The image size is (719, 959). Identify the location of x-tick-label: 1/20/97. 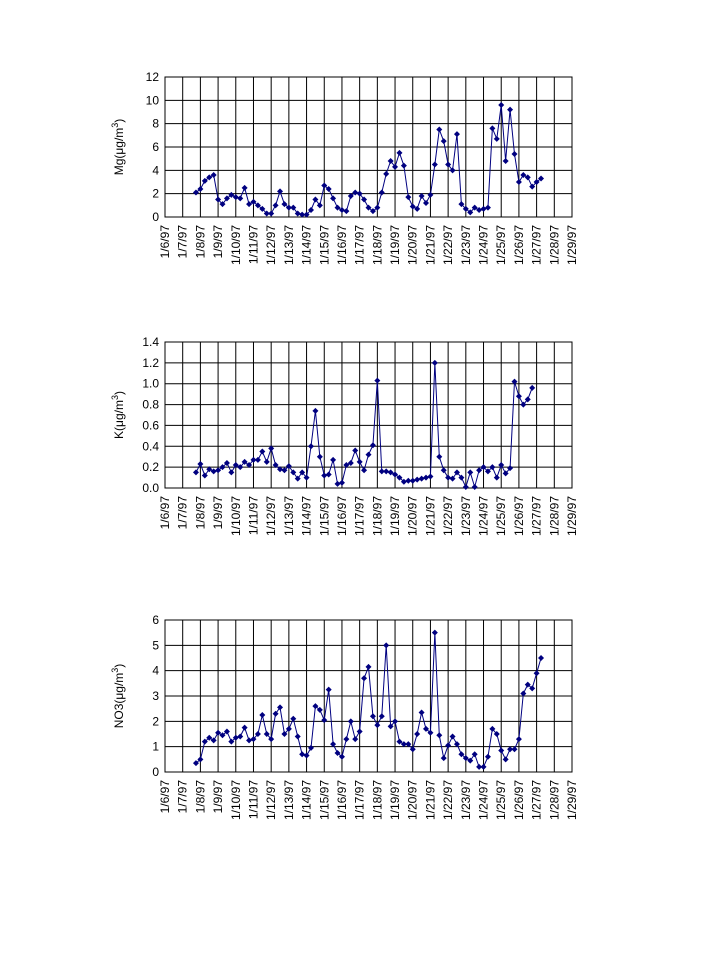
(413, 516).